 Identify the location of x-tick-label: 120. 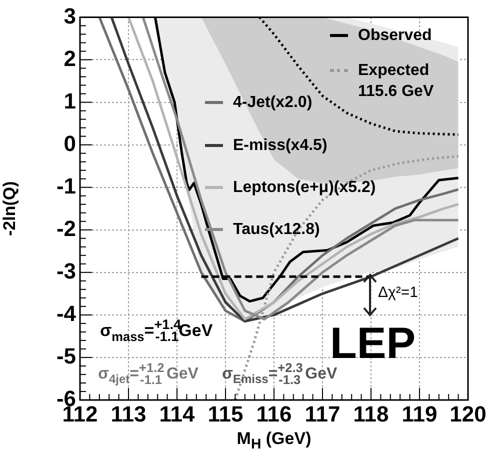
(468, 413).